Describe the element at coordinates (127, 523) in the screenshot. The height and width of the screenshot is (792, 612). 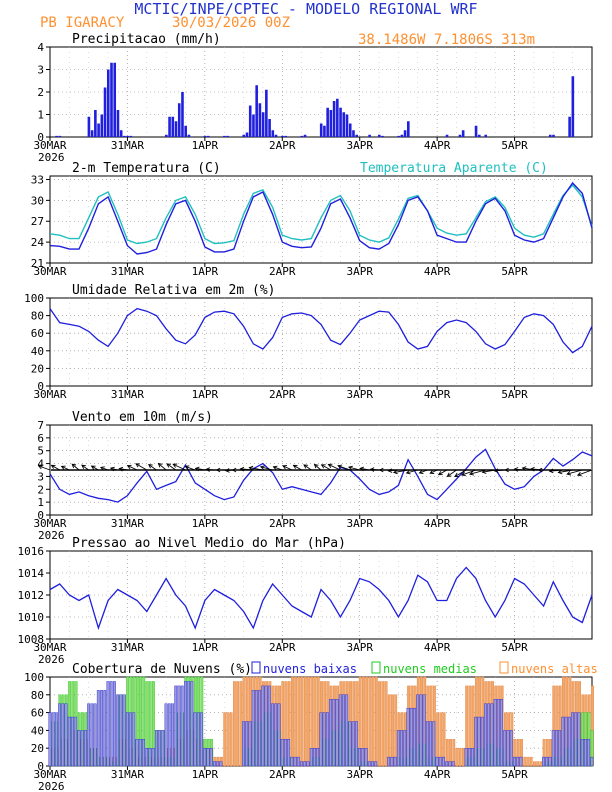
I see `x-tick-label: 31MAR` at that location.